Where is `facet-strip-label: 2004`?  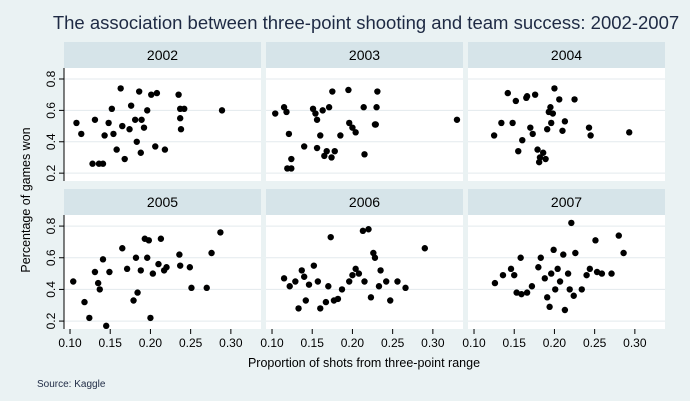 facet-strip-label: 2004 is located at coordinates (566, 55).